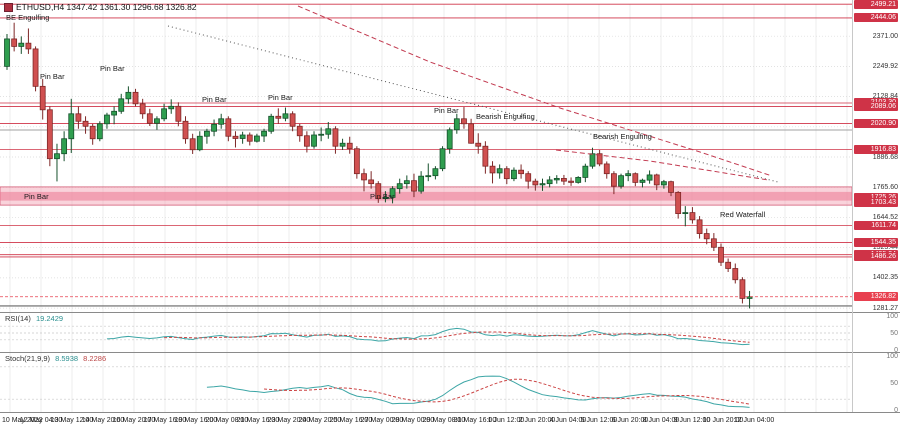  What do you see at coordinates (630, 420) in the screenshot?
I see `time-tick-label: 6 Jun 20:00` at bounding box center [630, 420].